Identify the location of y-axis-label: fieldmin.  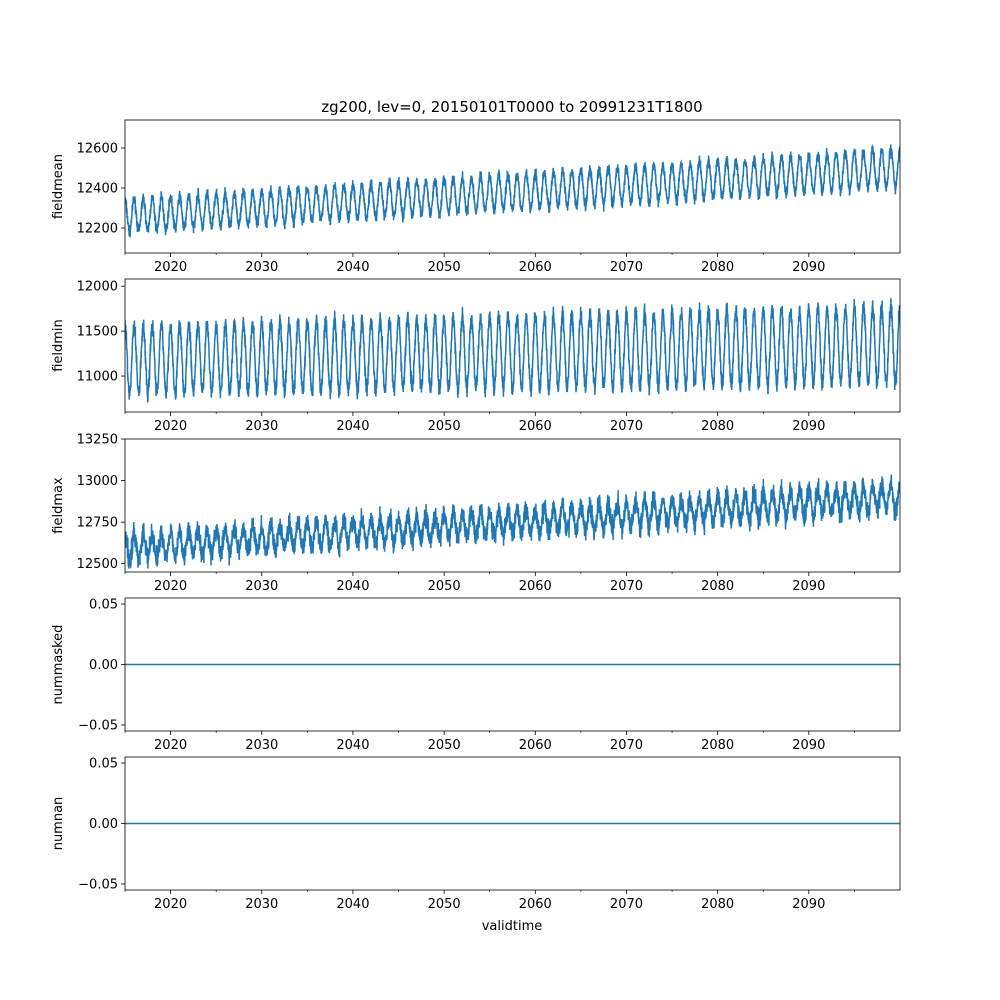
(58, 345).